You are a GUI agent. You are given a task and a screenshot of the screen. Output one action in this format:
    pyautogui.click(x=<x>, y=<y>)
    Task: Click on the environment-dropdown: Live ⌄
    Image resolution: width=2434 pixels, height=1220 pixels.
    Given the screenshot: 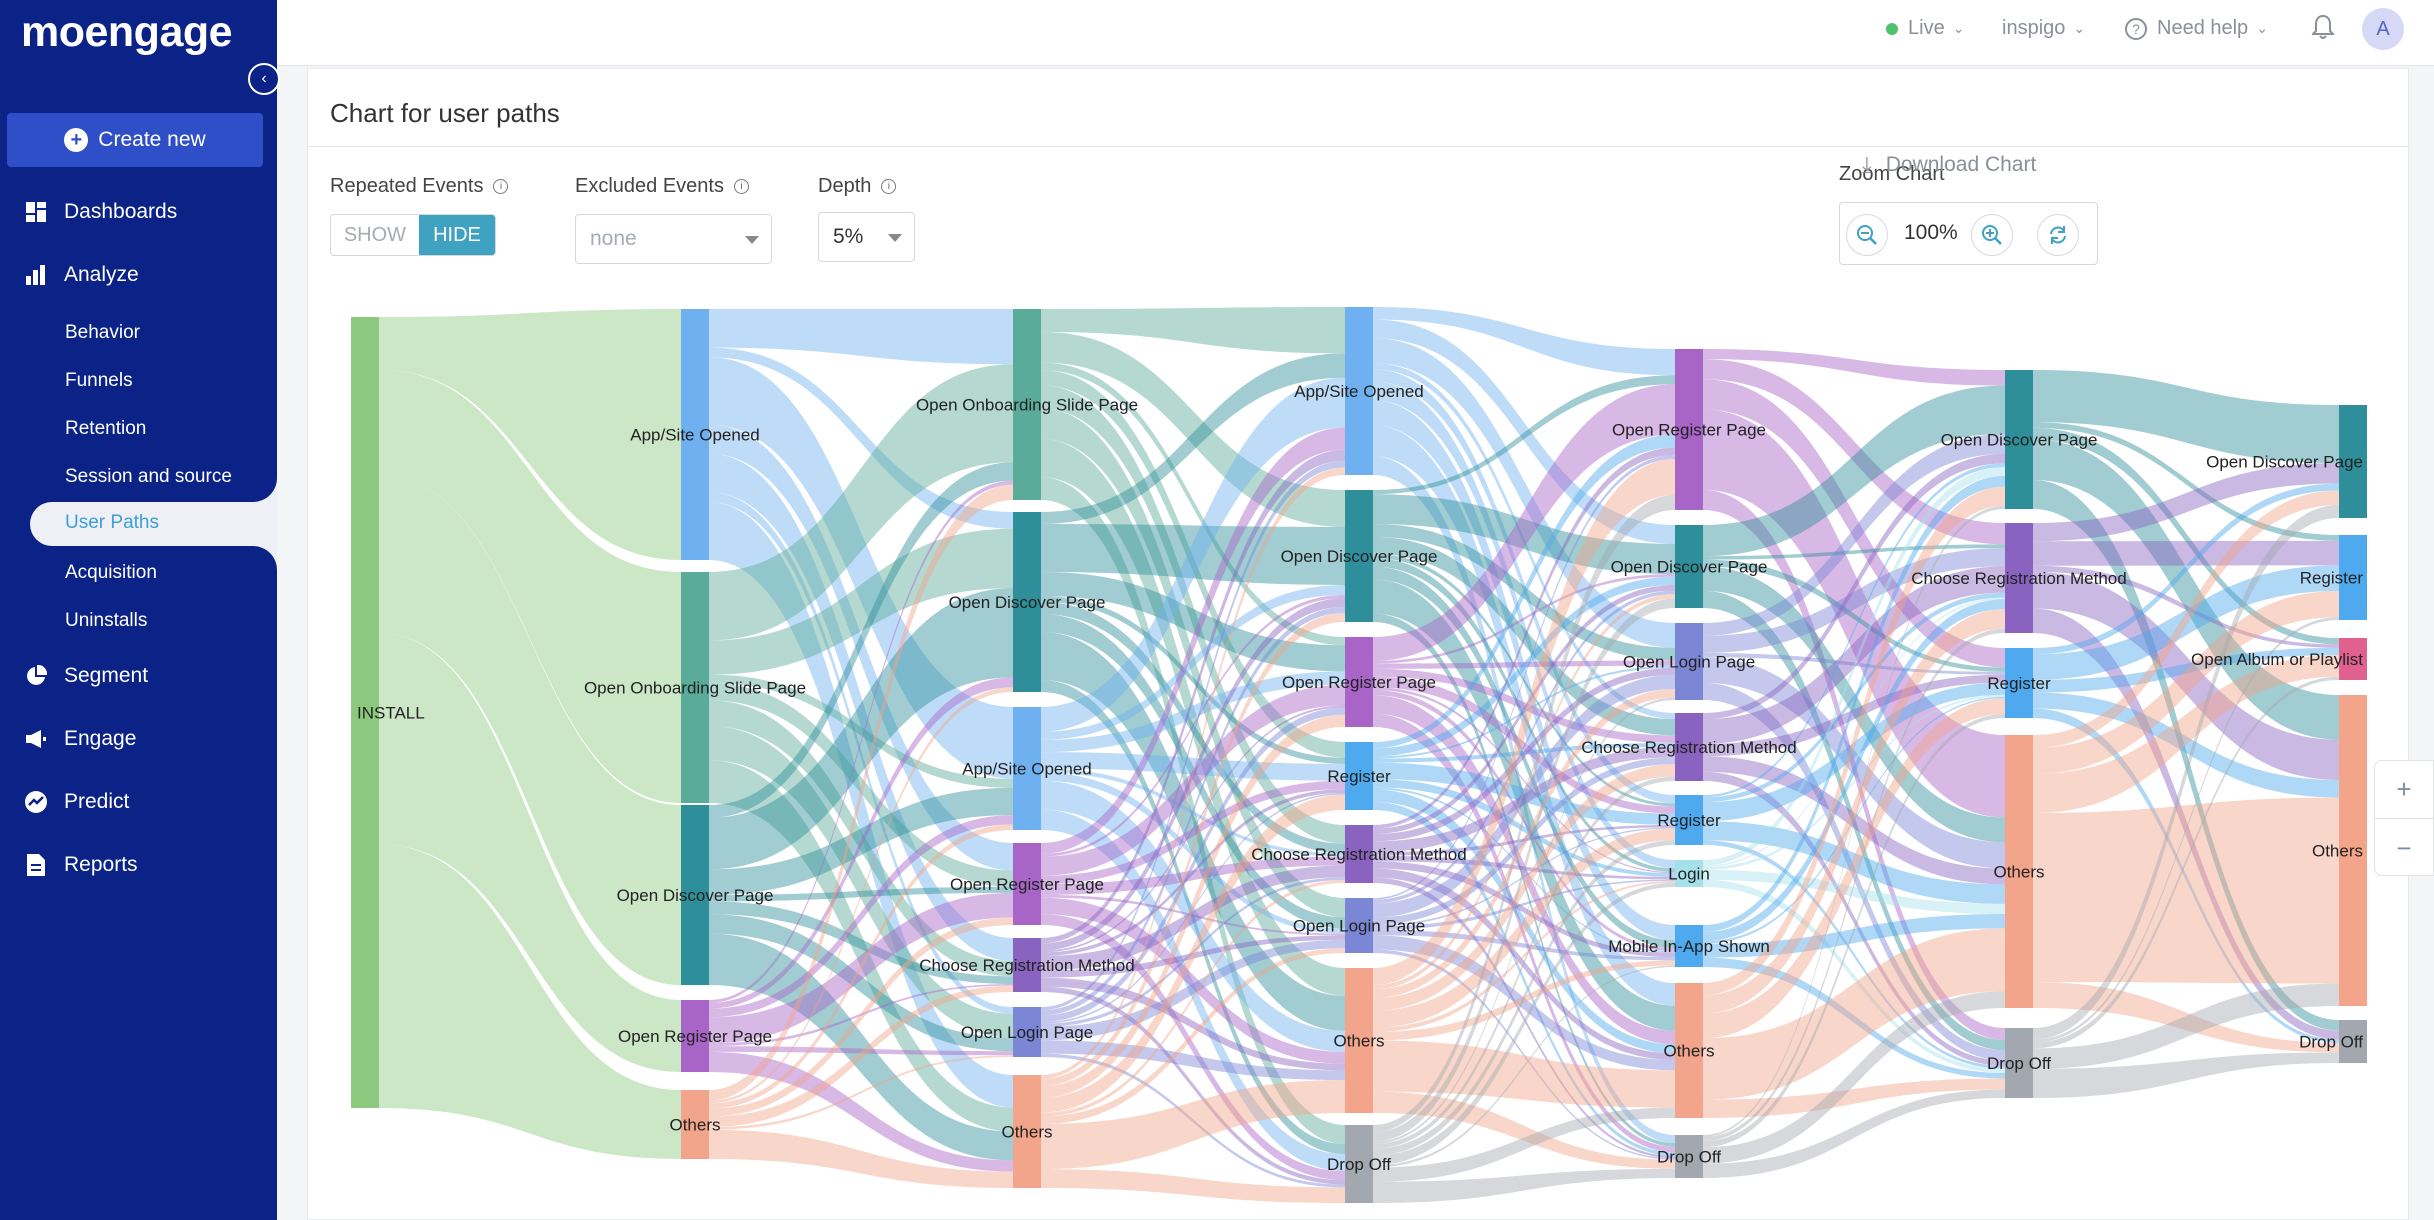 What is the action you would take?
    pyautogui.click(x=1925, y=28)
    